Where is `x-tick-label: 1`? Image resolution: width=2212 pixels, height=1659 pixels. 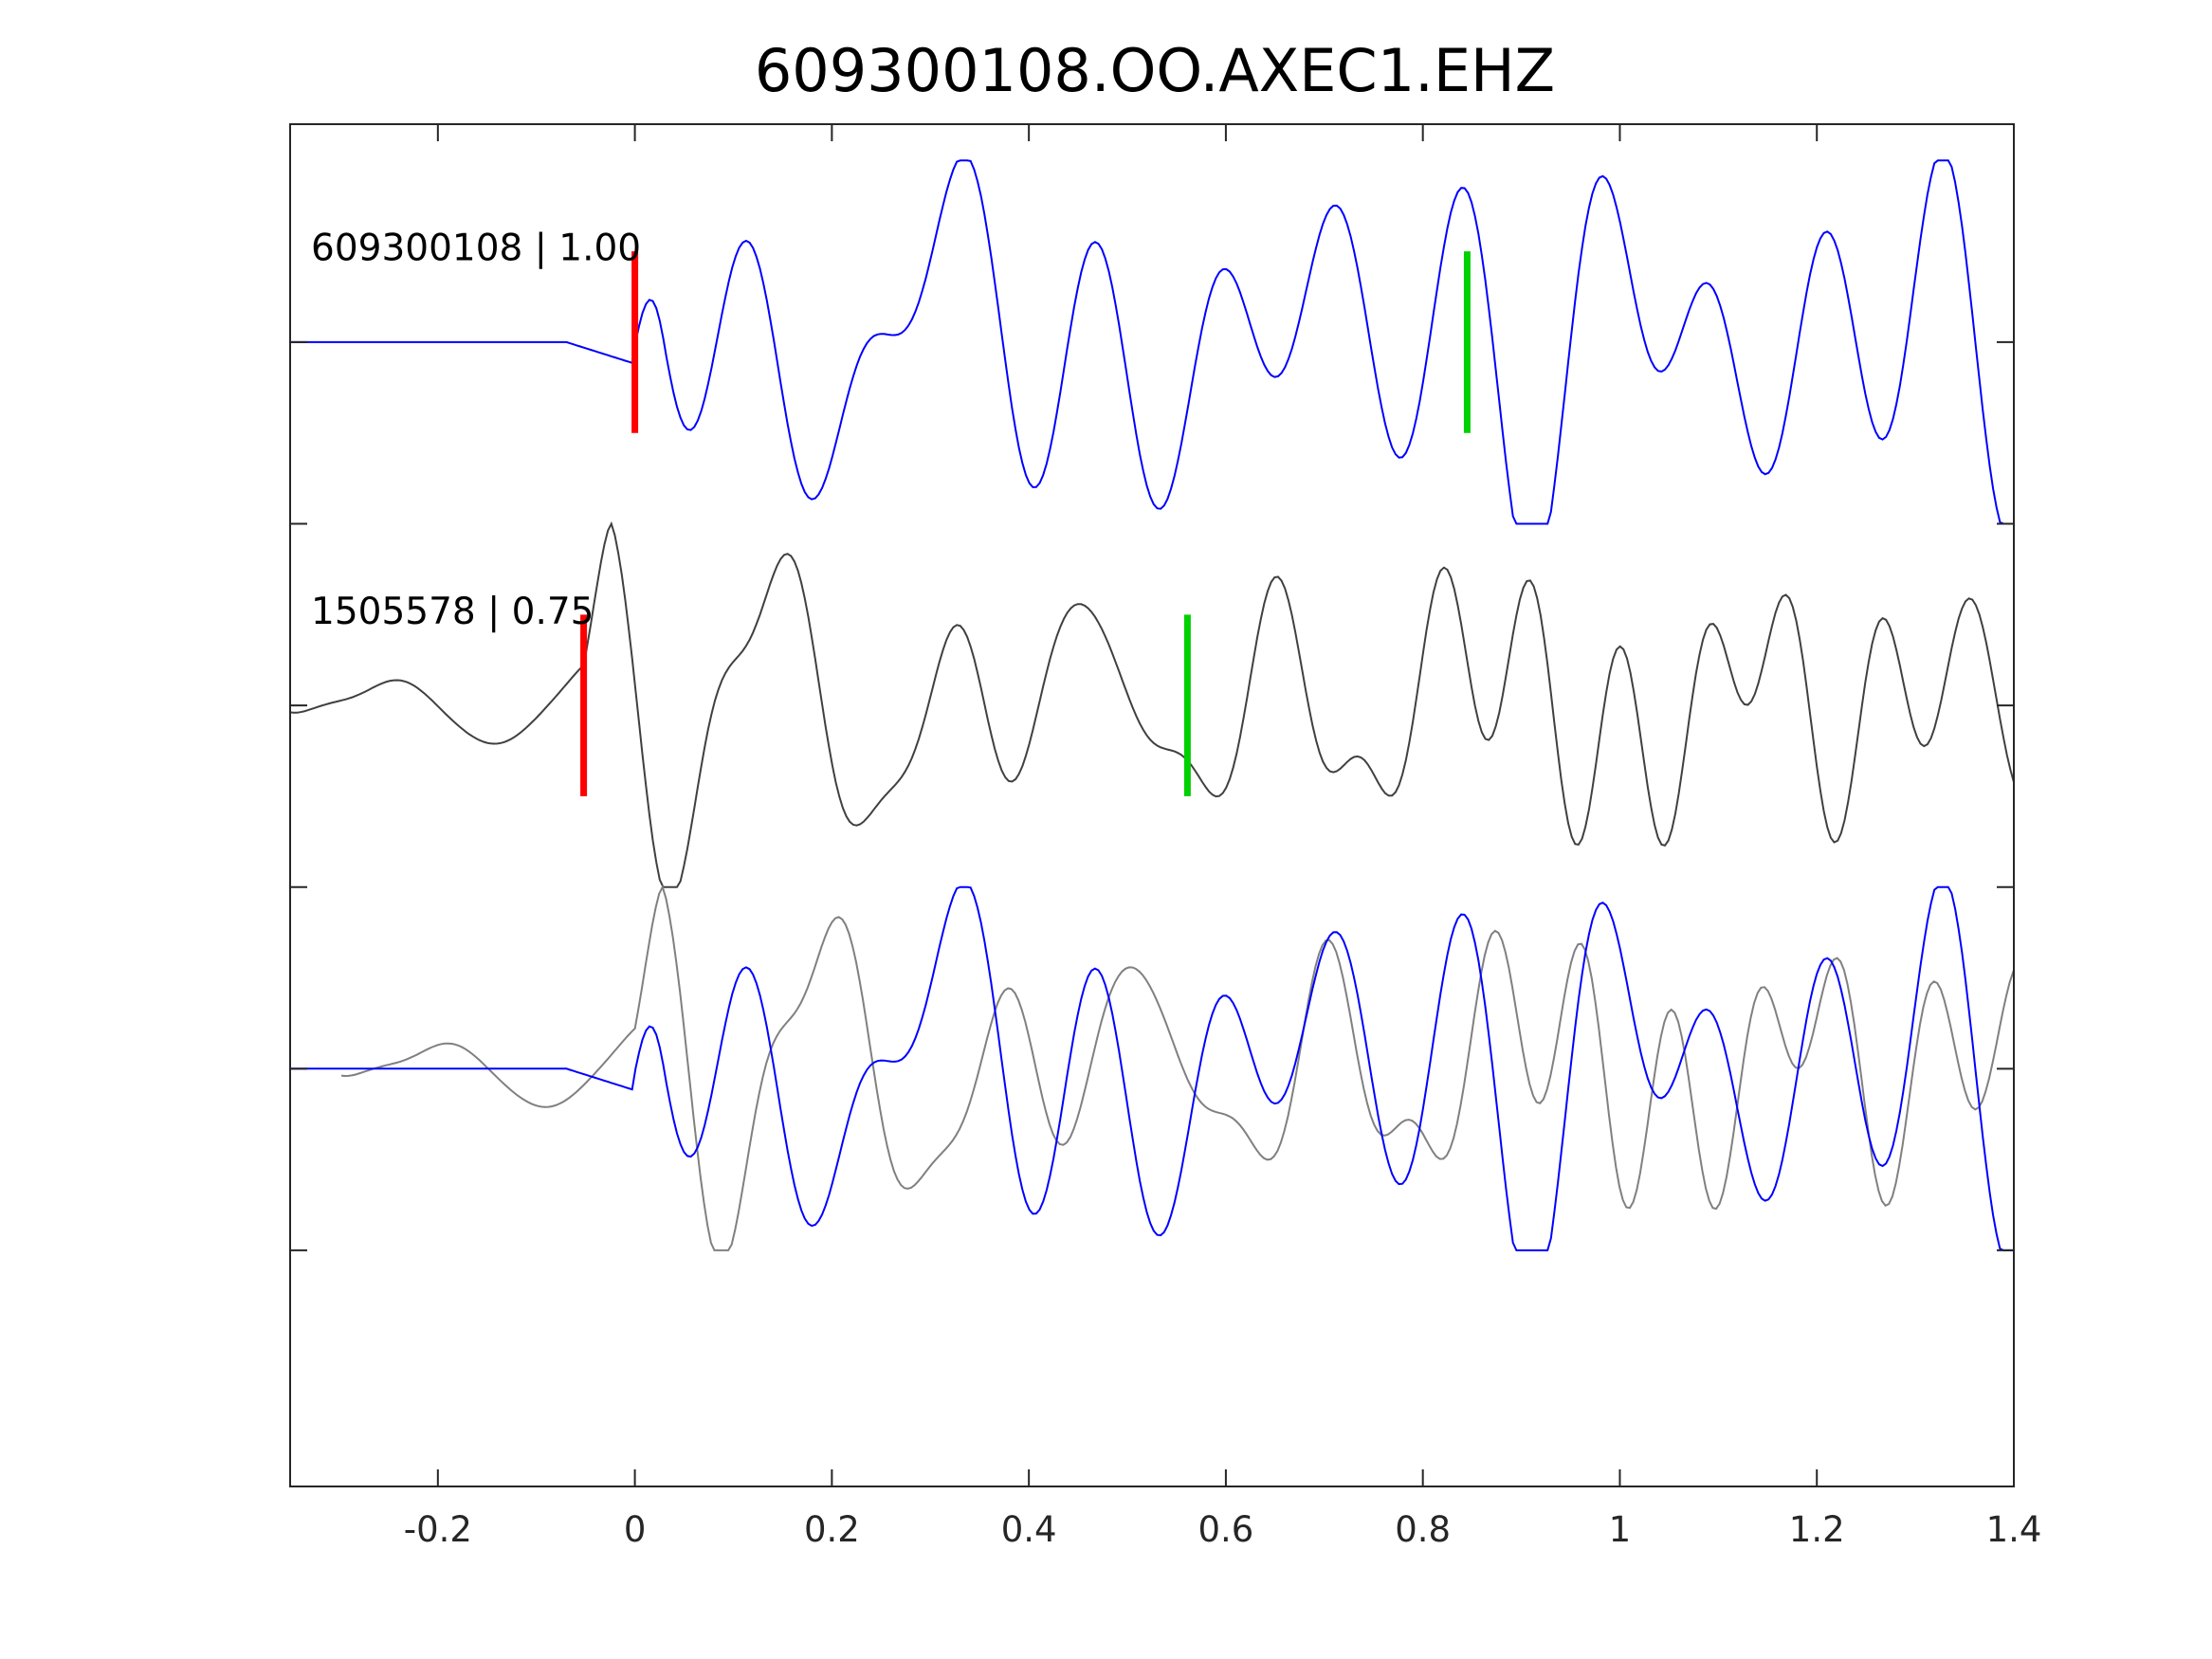
x-tick-label: 1 is located at coordinates (1620, 1529).